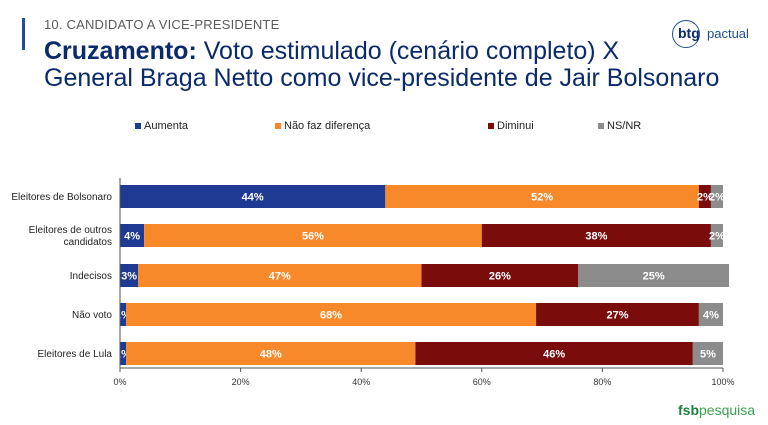  I want to click on data-label: 27%, so click(617, 316).